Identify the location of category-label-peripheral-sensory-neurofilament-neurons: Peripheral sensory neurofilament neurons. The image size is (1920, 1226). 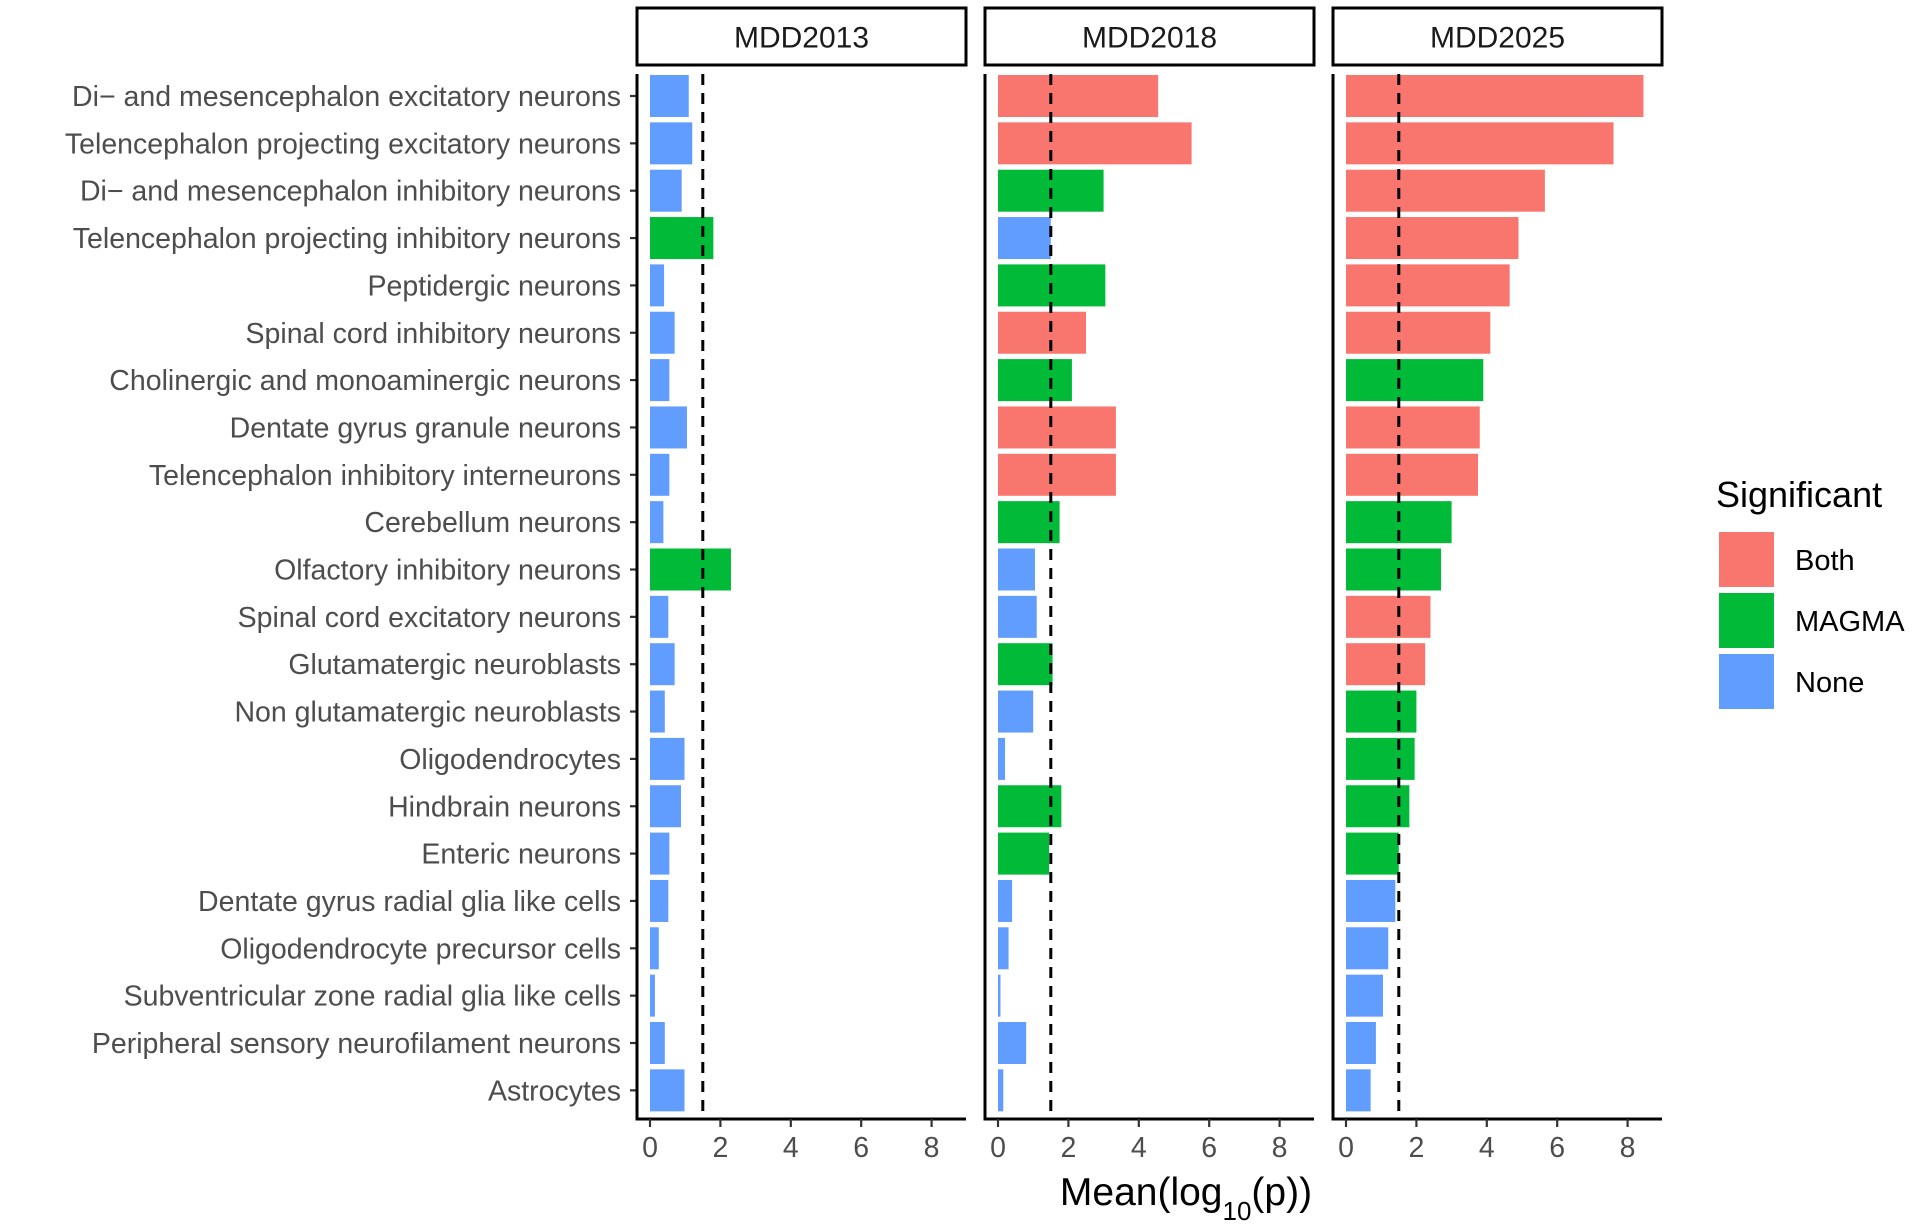
(356, 1044).